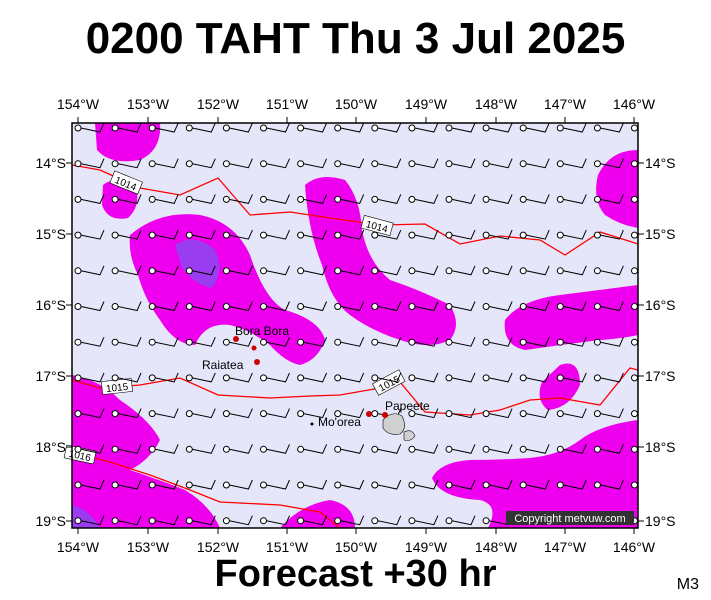  I want to click on lon-label: 152°W, so click(218, 104).